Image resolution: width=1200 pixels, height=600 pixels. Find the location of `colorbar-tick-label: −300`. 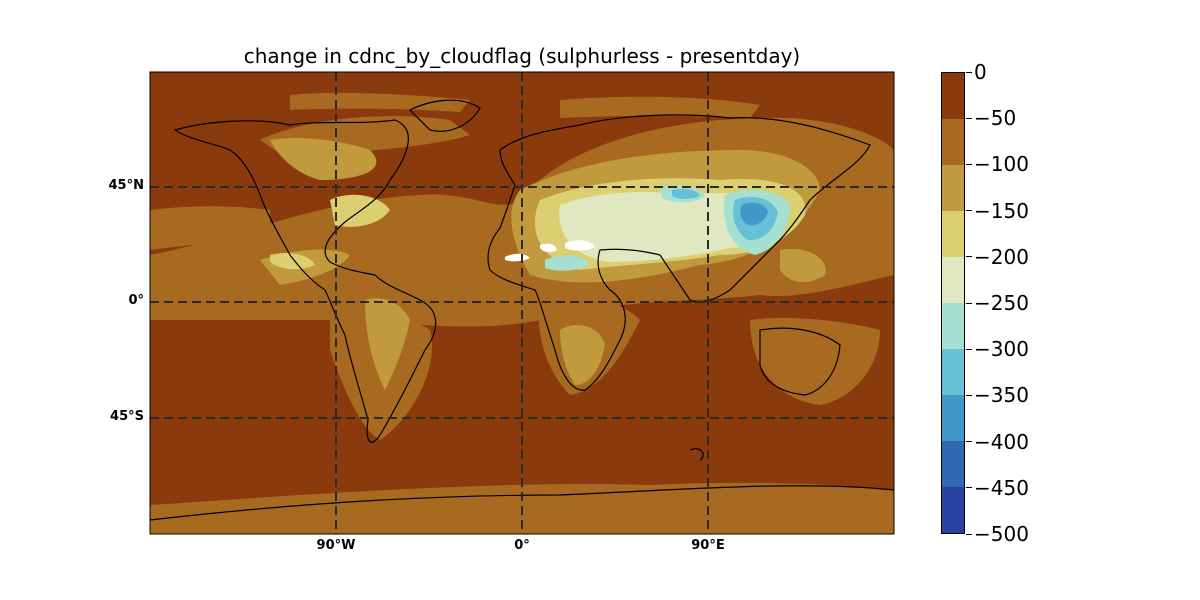

colorbar-tick-label: −300 is located at coordinates (1001, 349).